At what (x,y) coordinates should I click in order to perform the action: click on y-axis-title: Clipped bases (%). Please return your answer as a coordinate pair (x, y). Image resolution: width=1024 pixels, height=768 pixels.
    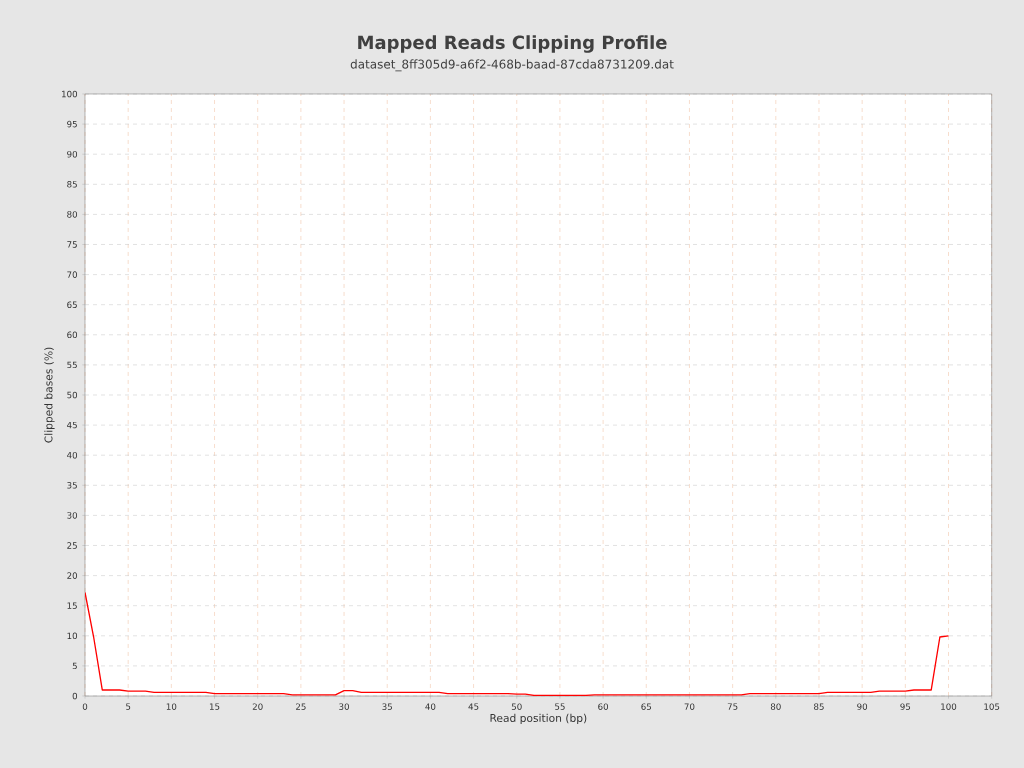
    Looking at the image, I should click on (49, 395).